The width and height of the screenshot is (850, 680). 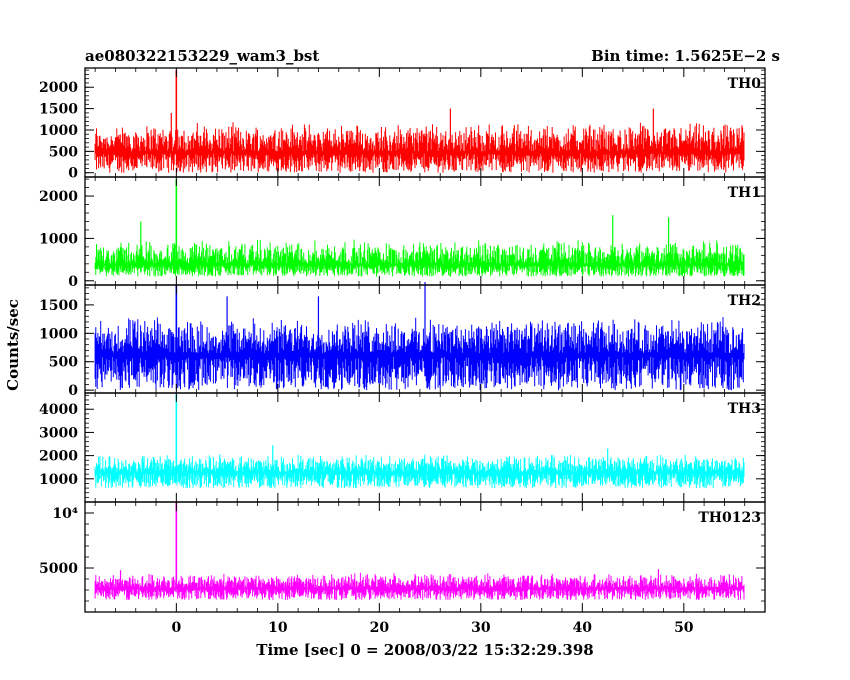 What do you see at coordinates (419, 258) in the screenshot?
I see `series-th1` at bounding box center [419, 258].